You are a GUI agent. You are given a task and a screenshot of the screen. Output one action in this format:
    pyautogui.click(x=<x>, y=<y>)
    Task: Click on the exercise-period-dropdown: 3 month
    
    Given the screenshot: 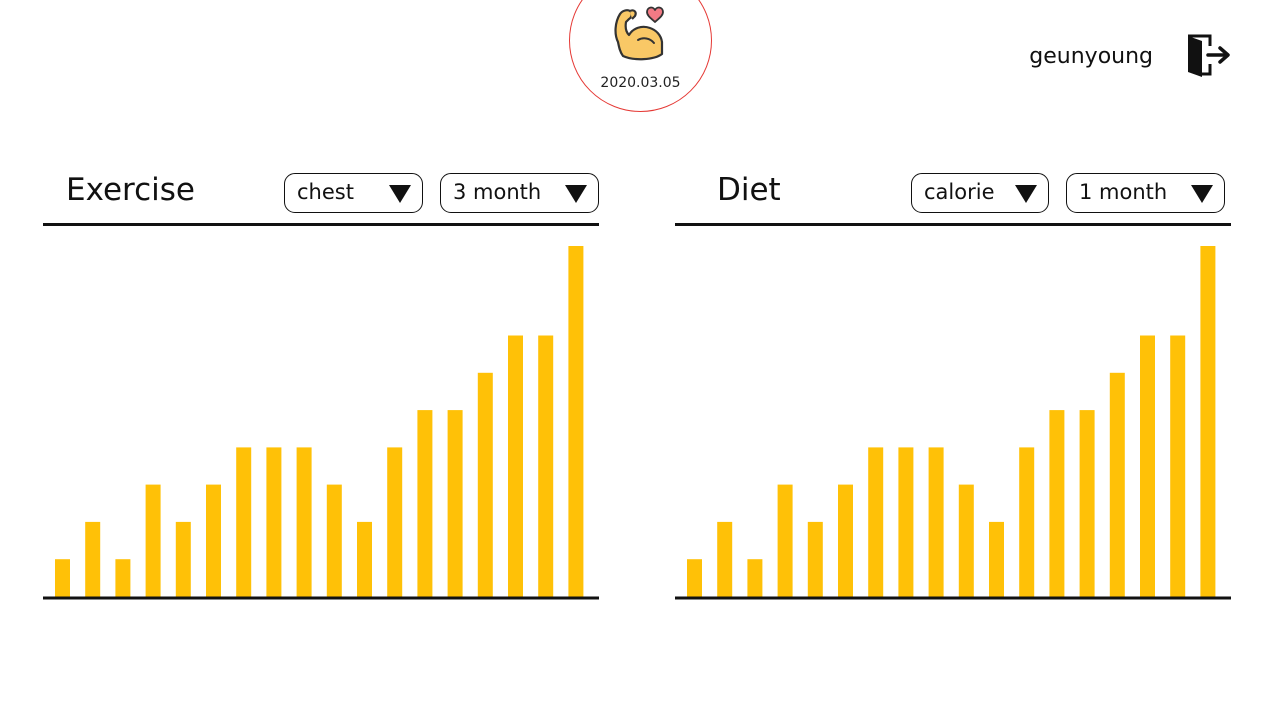 What is the action you would take?
    pyautogui.click(x=519, y=193)
    